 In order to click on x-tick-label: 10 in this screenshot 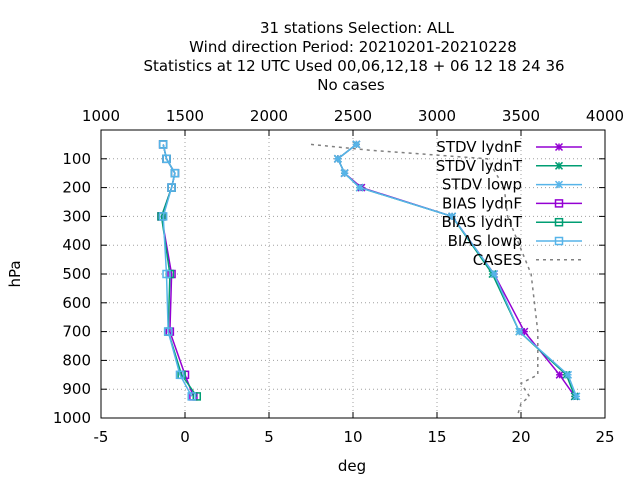, I will do `click(352, 437)`.